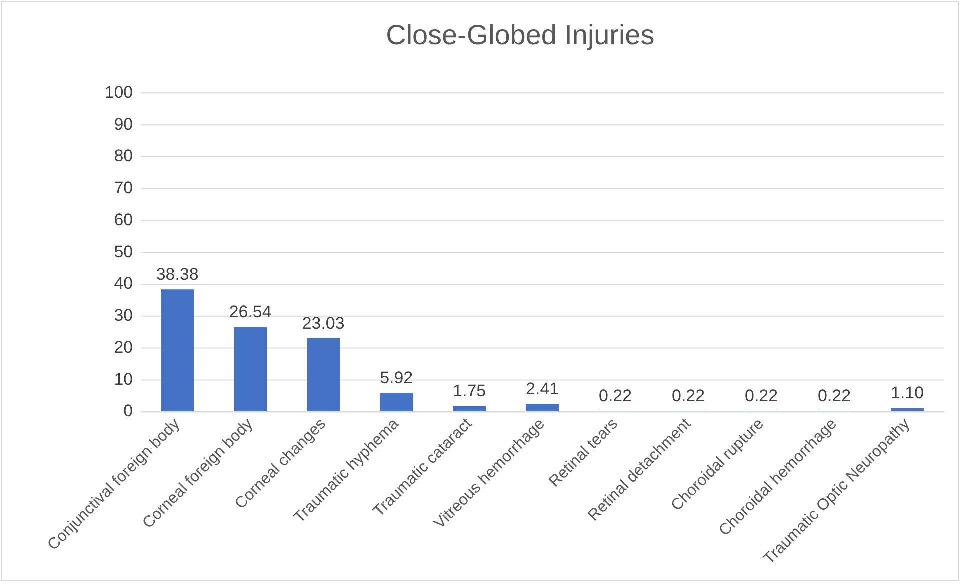  What do you see at coordinates (323, 323) in the screenshot?
I see `data-label: 23.03` at bounding box center [323, 323].